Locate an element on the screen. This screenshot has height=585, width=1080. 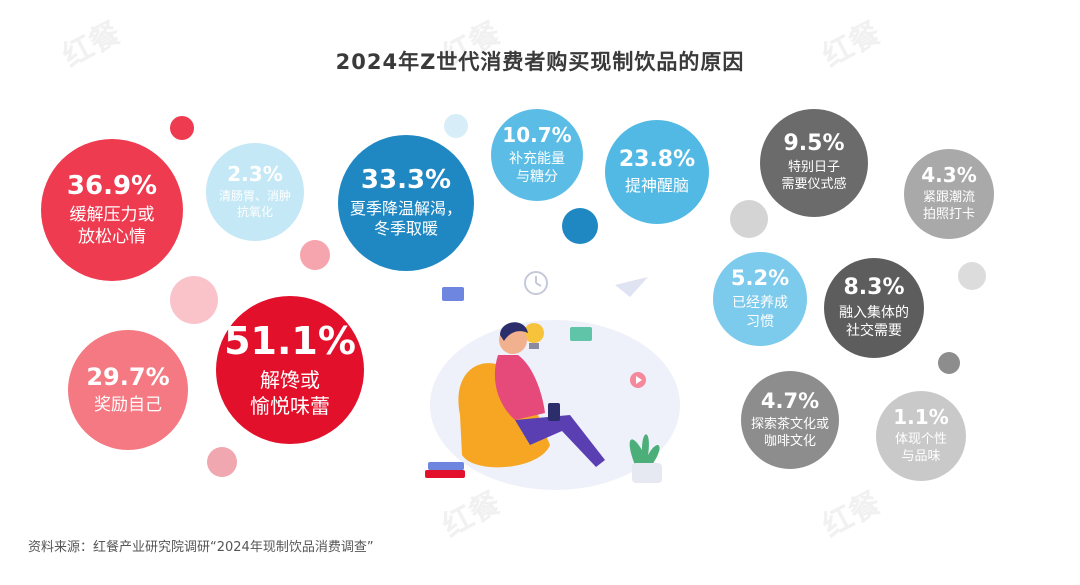
bubble-label: 清肠胃、消肿 抗氧化 is located at coordinates (254, 204).